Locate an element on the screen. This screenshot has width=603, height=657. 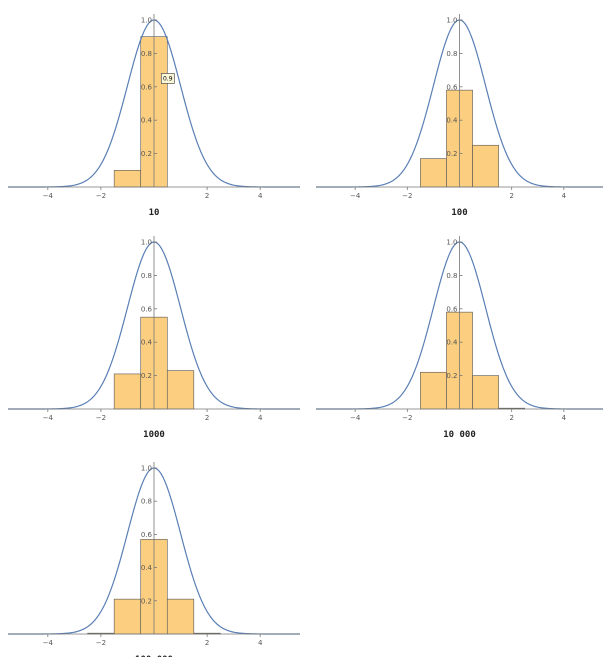
panel-caption: 10 000 is located at coordinates (459, 435).